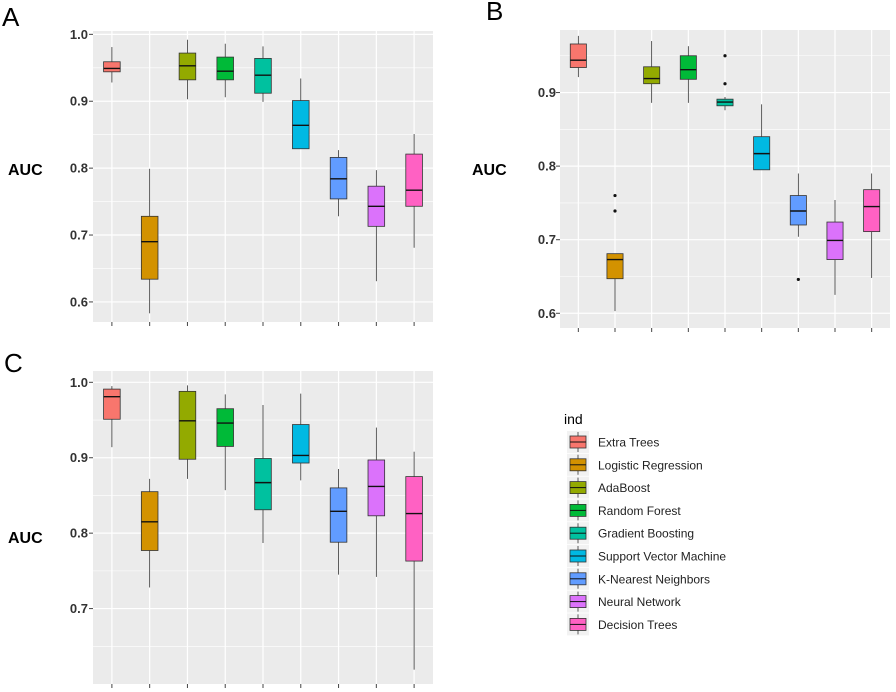 The height and width of the screenshot is (692, 896). I want to click on panel-a-box-k-nearest-neighbors, so click(338, 183).